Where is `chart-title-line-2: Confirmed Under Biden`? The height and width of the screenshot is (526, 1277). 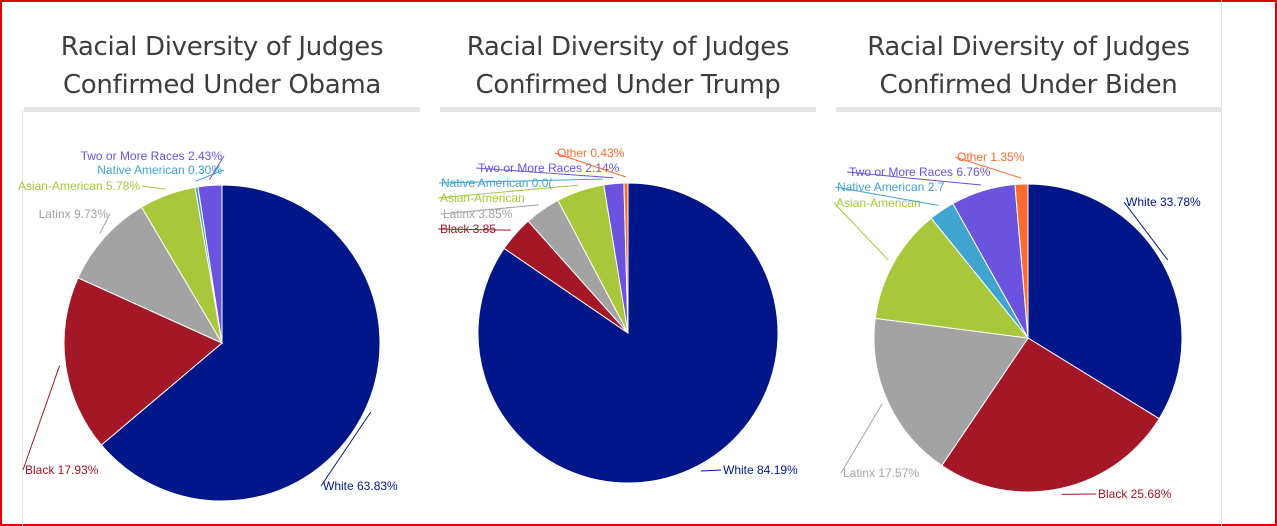
chart-title-line-2: Confirmed Under Biden is located at coordinates (1028, 85).